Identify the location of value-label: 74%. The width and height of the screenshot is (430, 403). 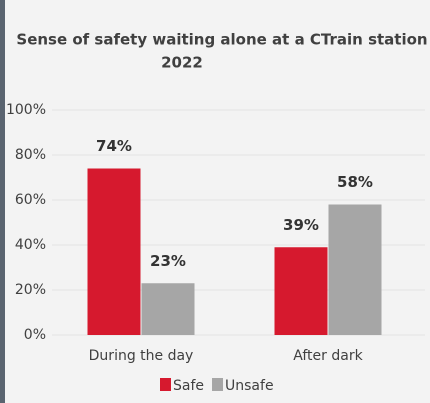
(114, 146).